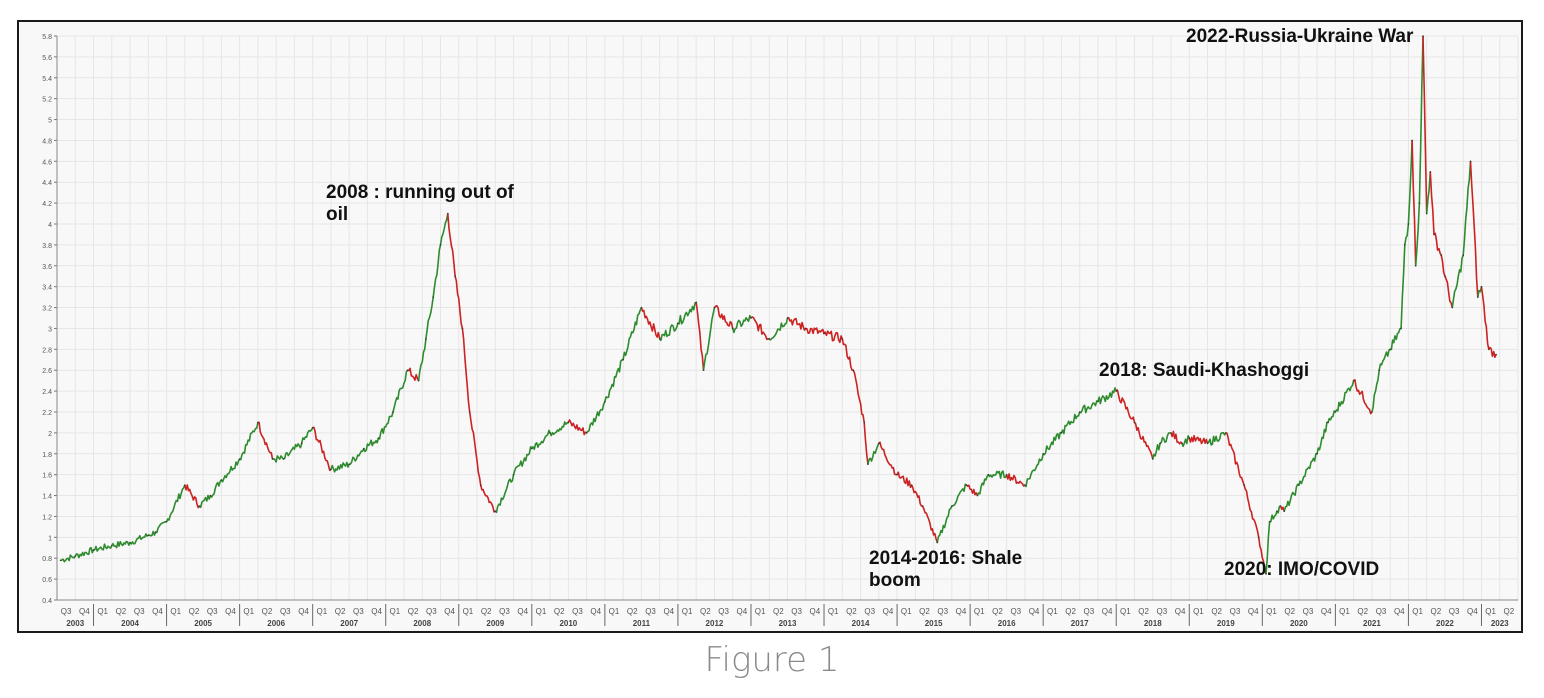  Describe the element at coordinates (1417, 611) in the screenshot. I see `x-quarter-label: Q1` at that location.